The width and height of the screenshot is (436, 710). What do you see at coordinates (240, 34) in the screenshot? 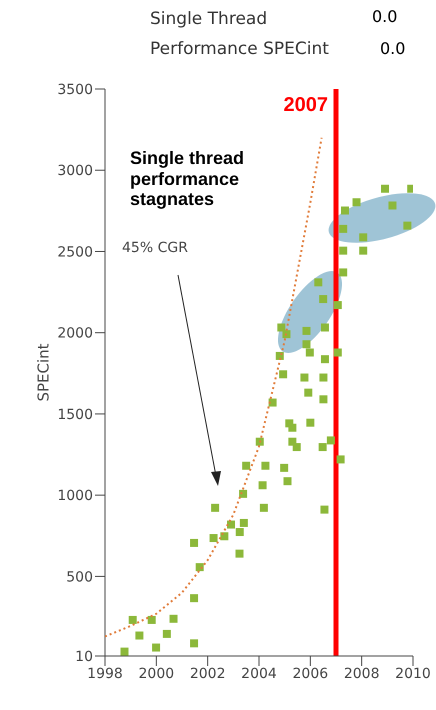
I see `chart-title: Single Thread Performance SPECint` at bounding box center [240, 34].